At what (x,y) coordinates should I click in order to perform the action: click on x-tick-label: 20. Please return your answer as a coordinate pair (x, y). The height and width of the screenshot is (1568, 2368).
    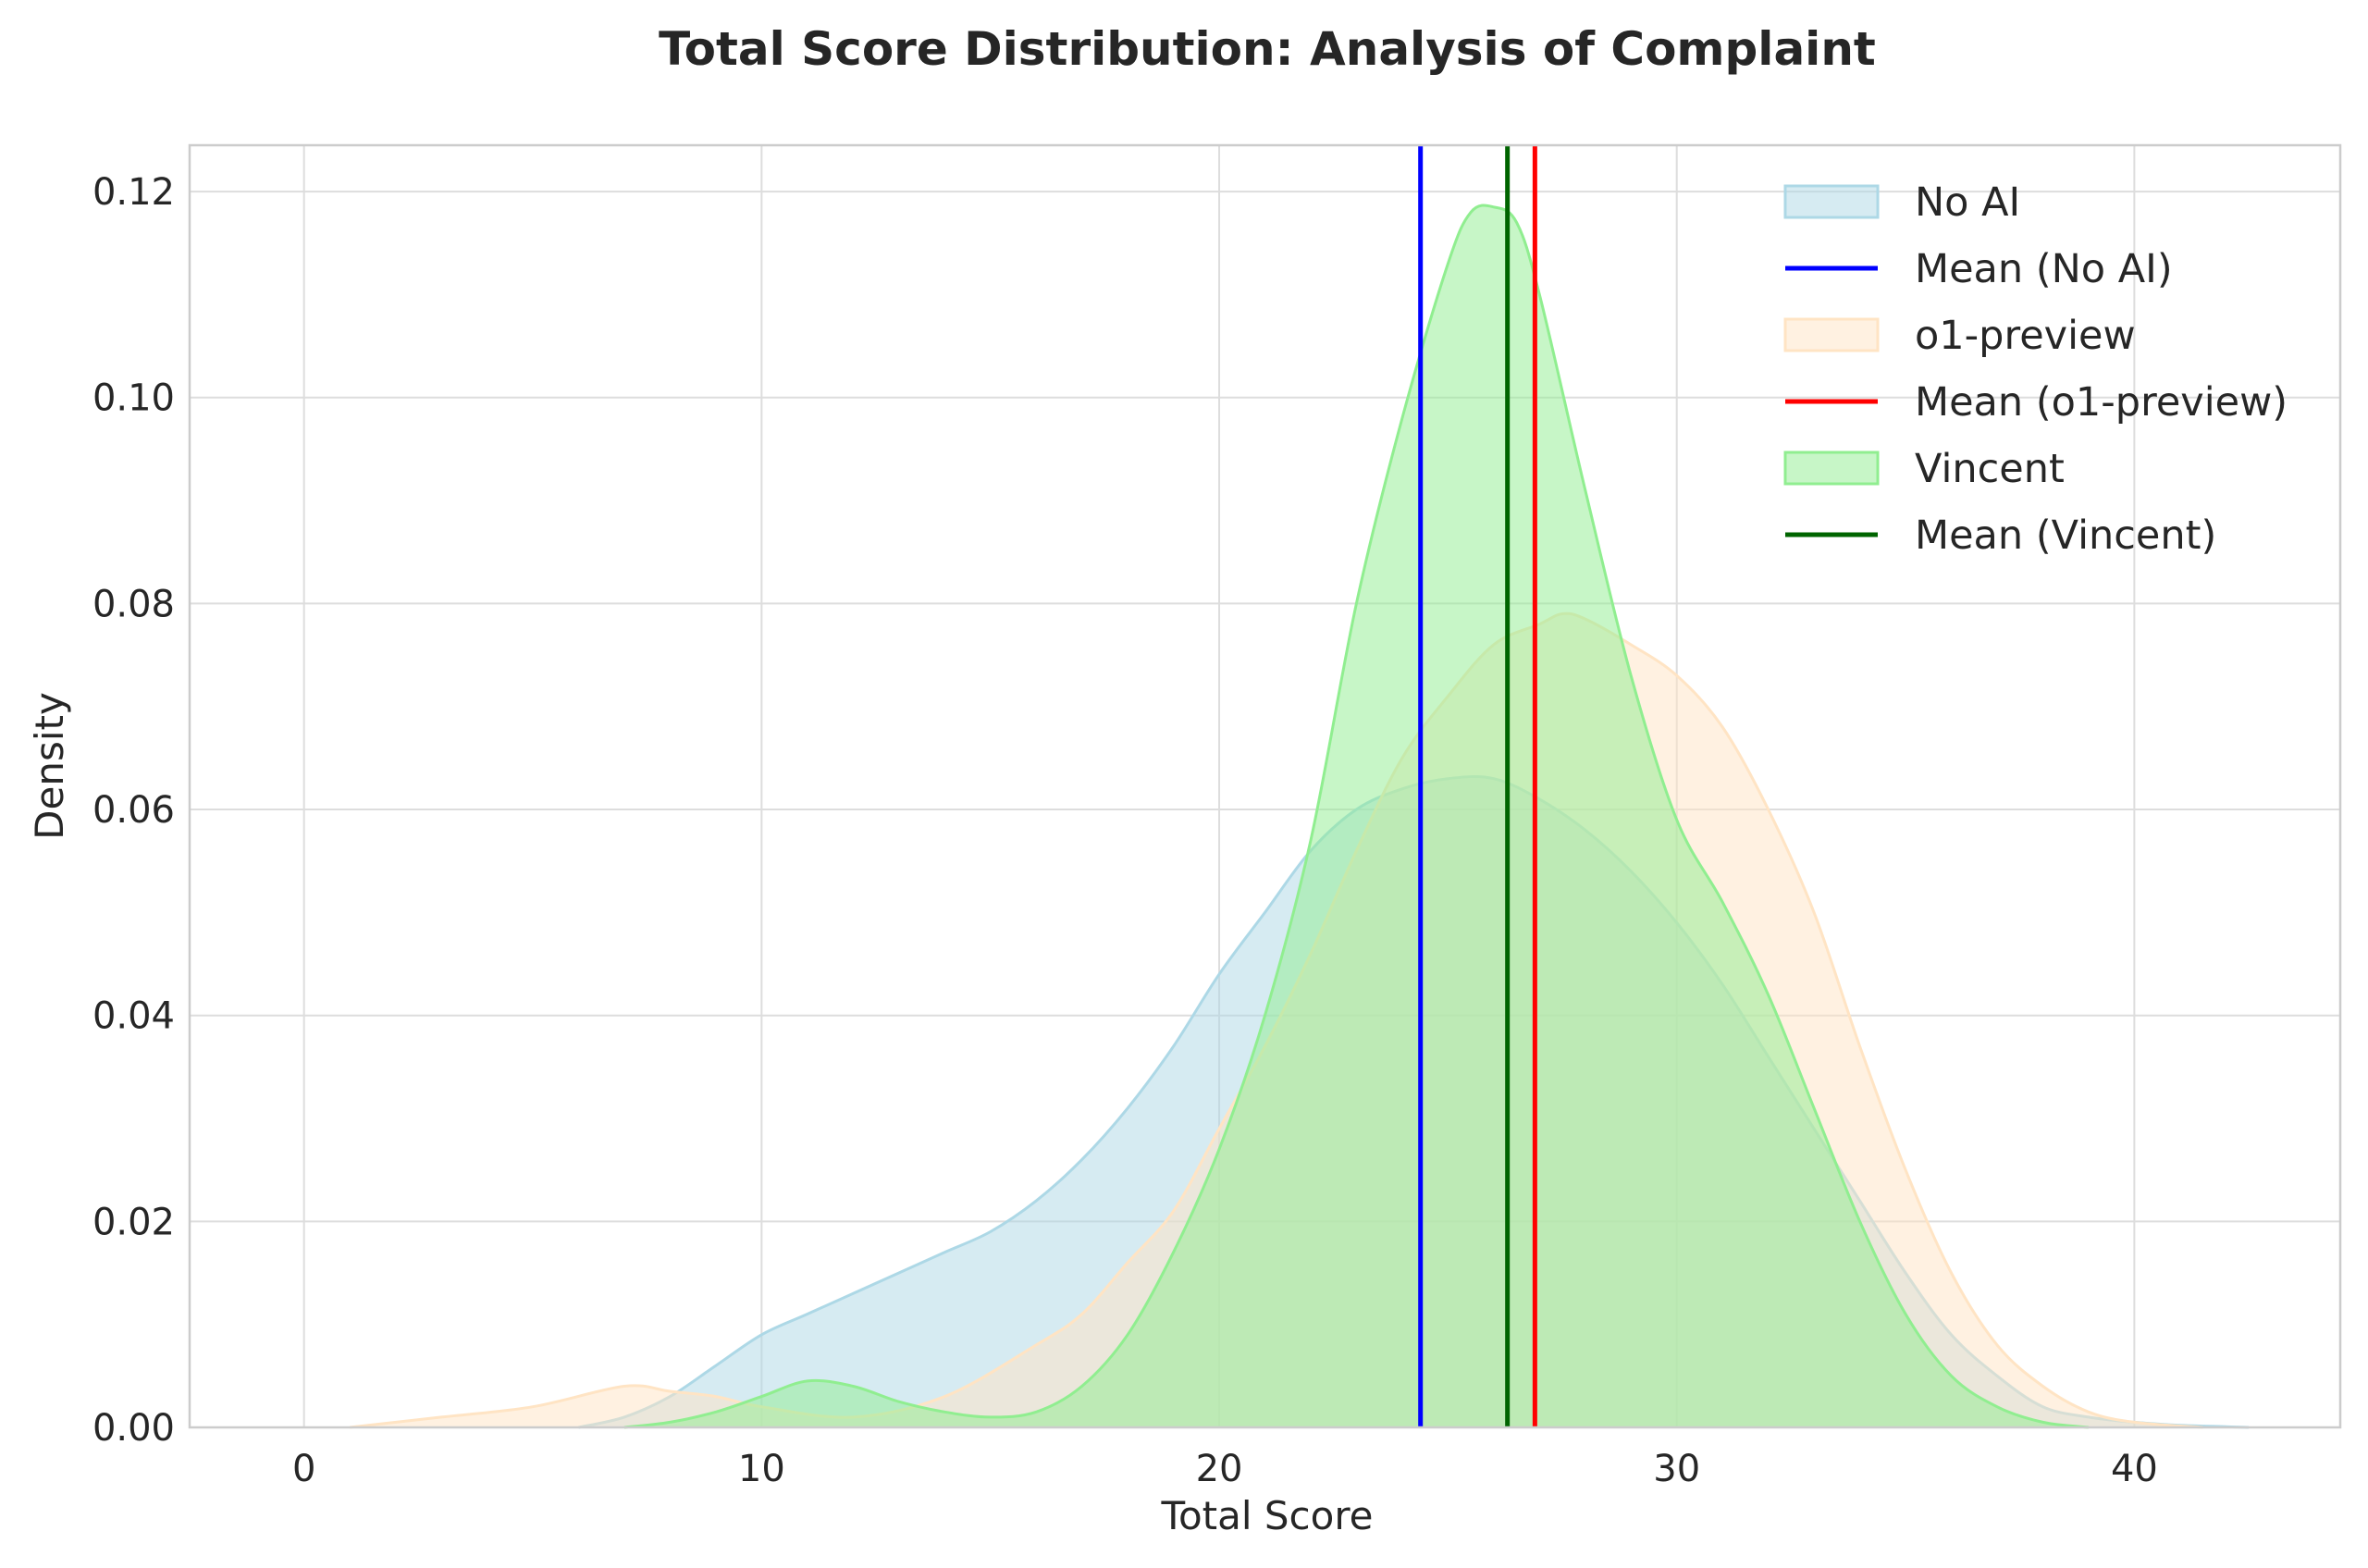
    Looking at the image, I should click on (1220, 1469).